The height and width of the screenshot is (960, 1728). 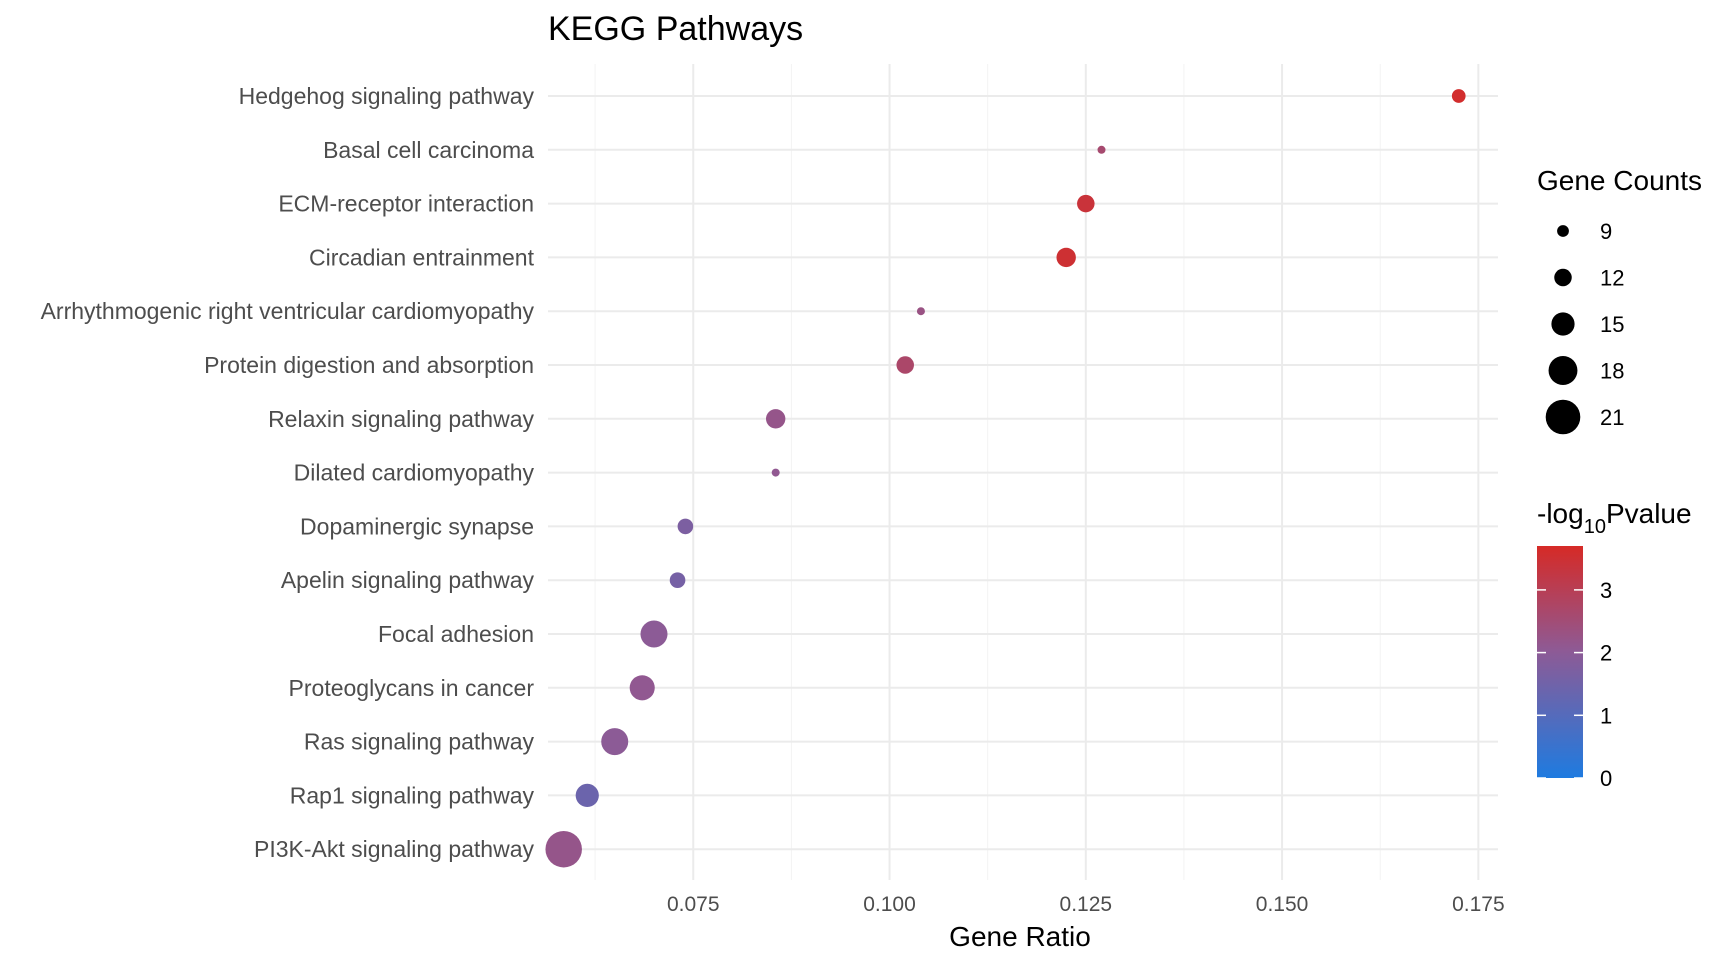 What do you see at coordinates (414, 473) in the screenshot?
I see `category-label: Dilated cardiomyopathy` at bounding box center [414, 473].